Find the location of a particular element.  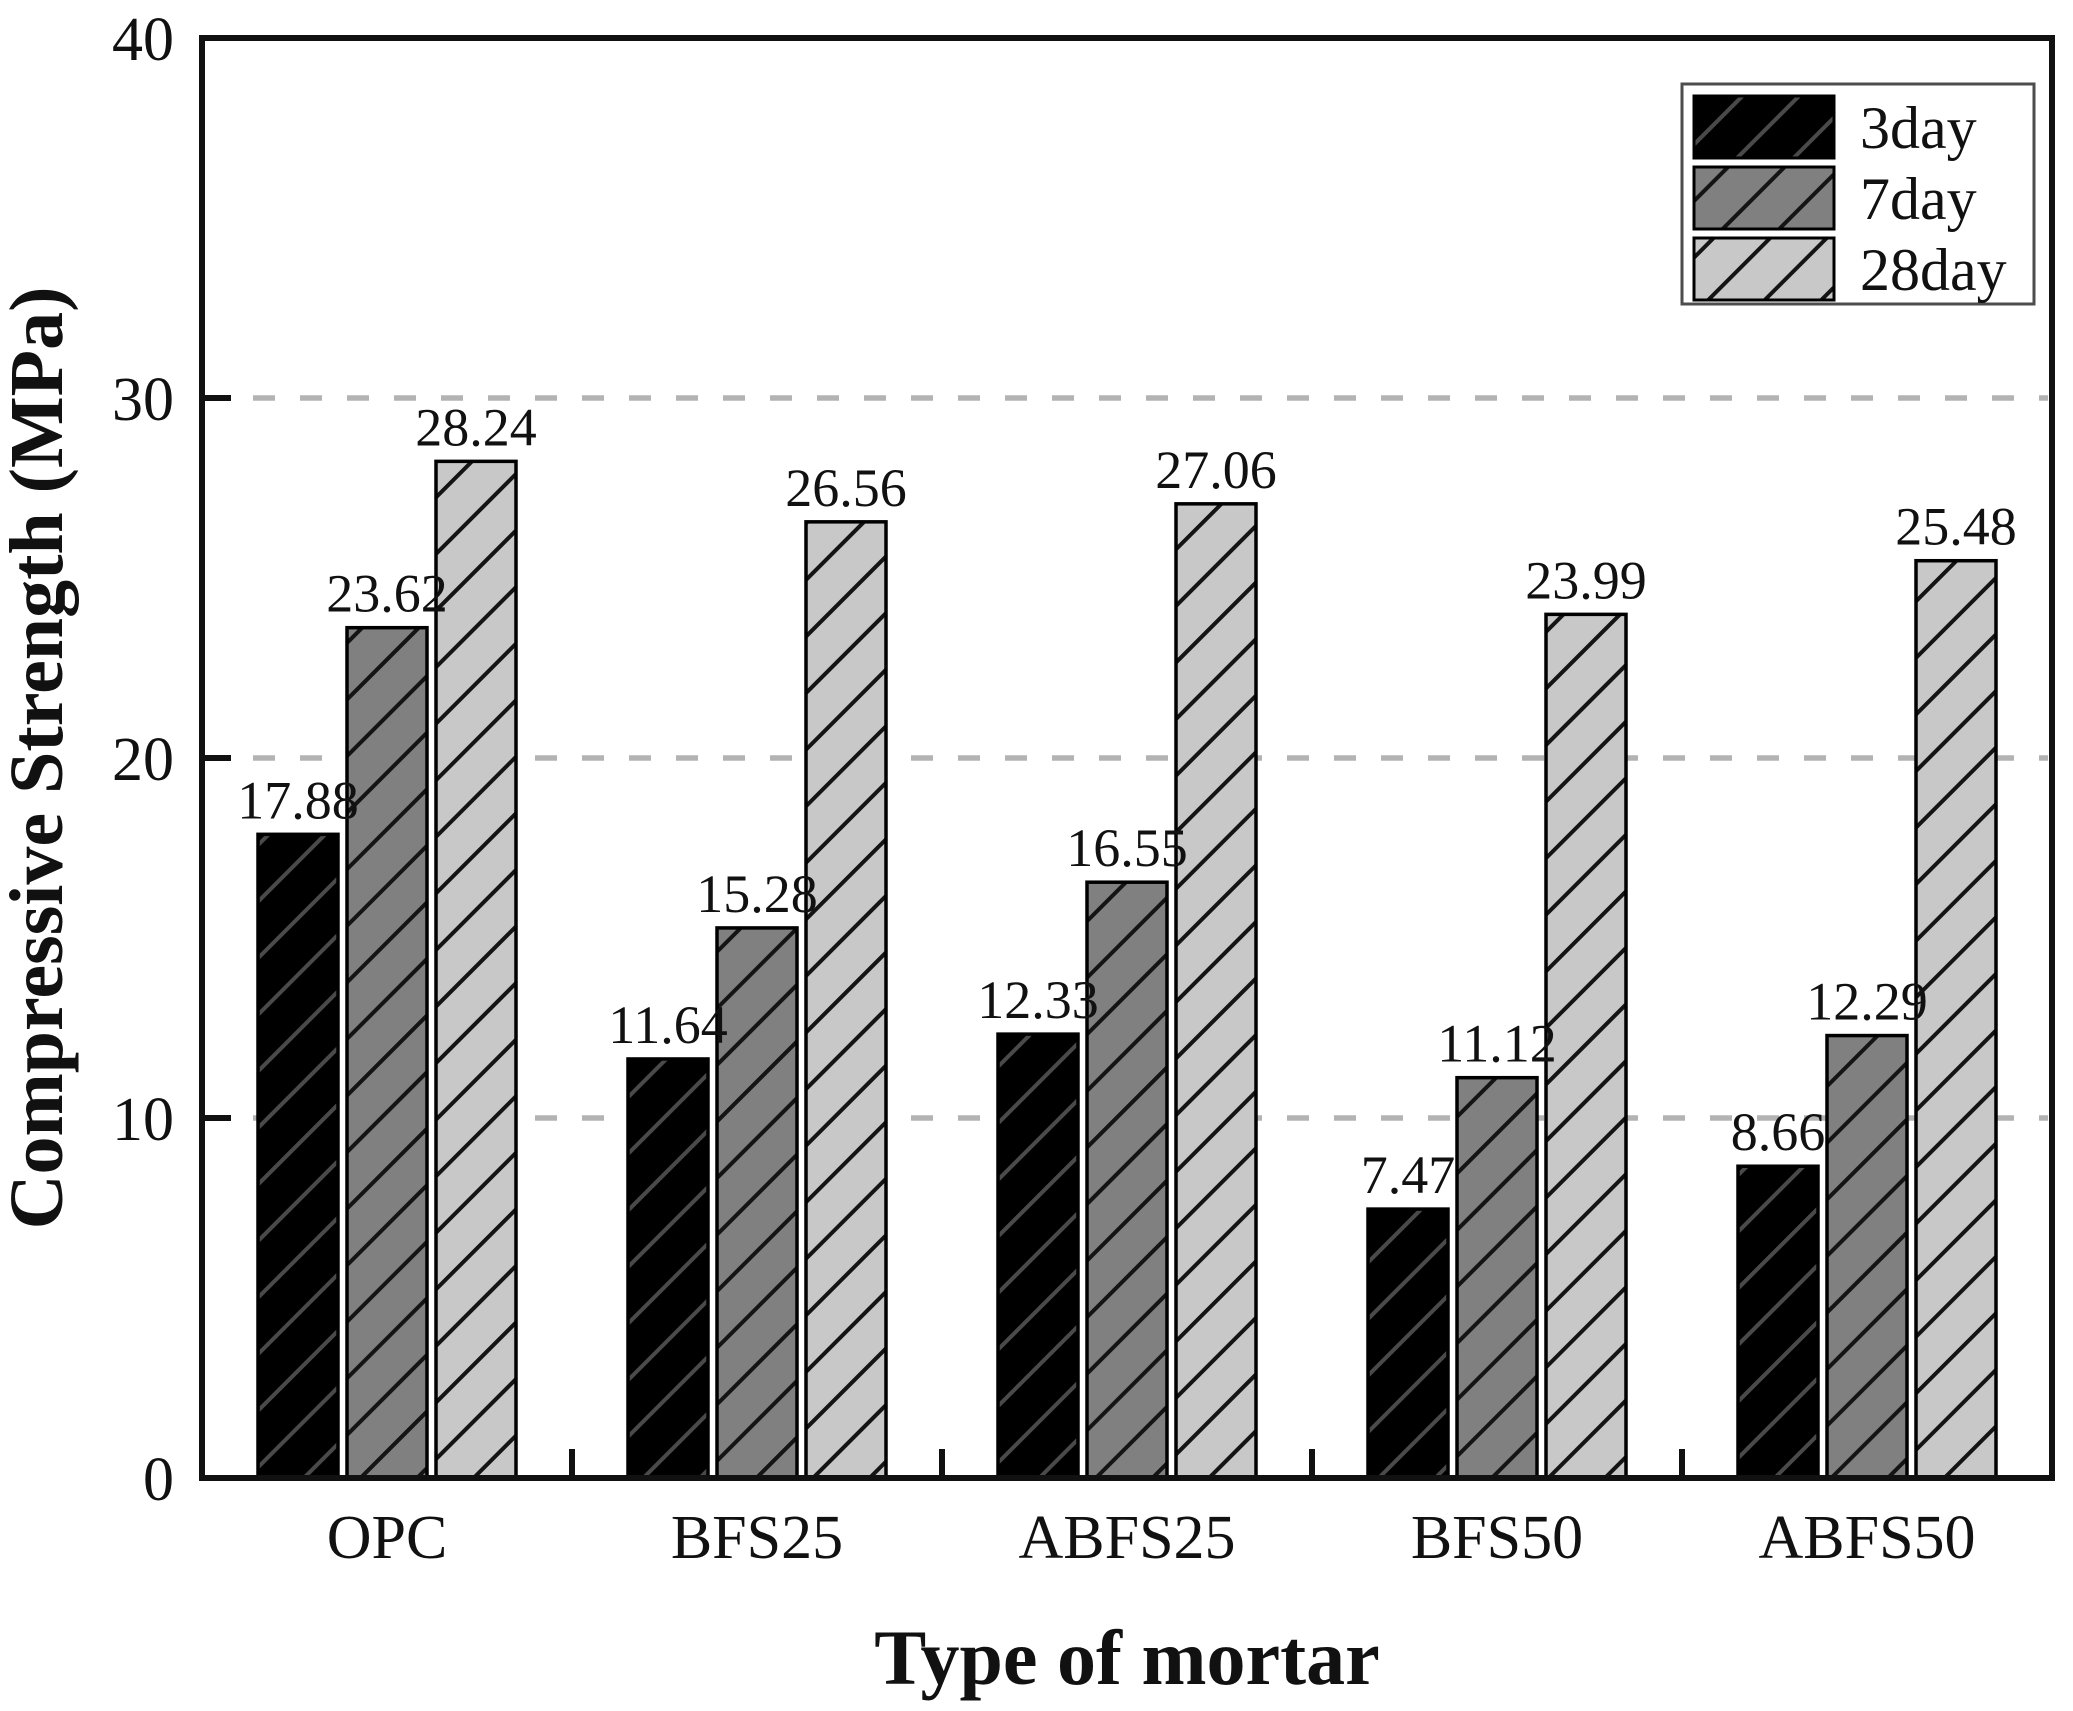

bar-value-label-ABFS25-28day: 27.06 is located at coordinates (1216, 470).